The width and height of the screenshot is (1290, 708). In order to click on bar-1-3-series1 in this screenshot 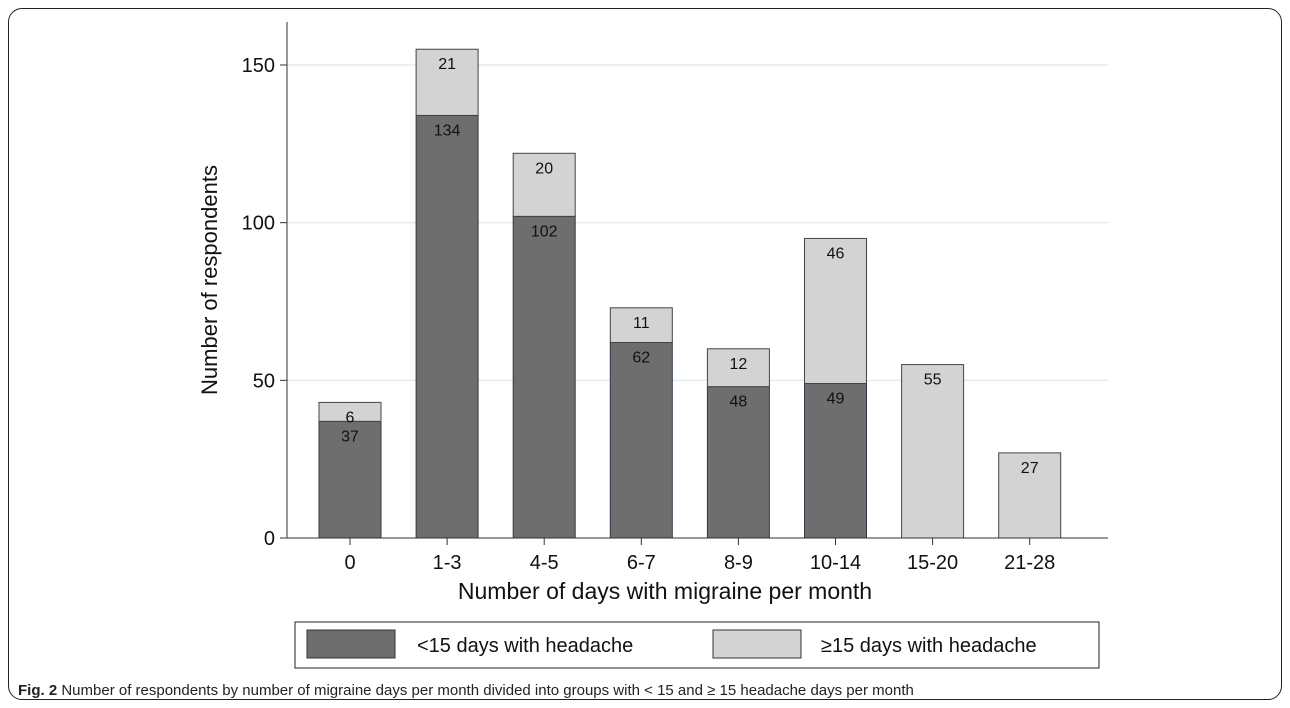, I will do `click(447, 82)`.